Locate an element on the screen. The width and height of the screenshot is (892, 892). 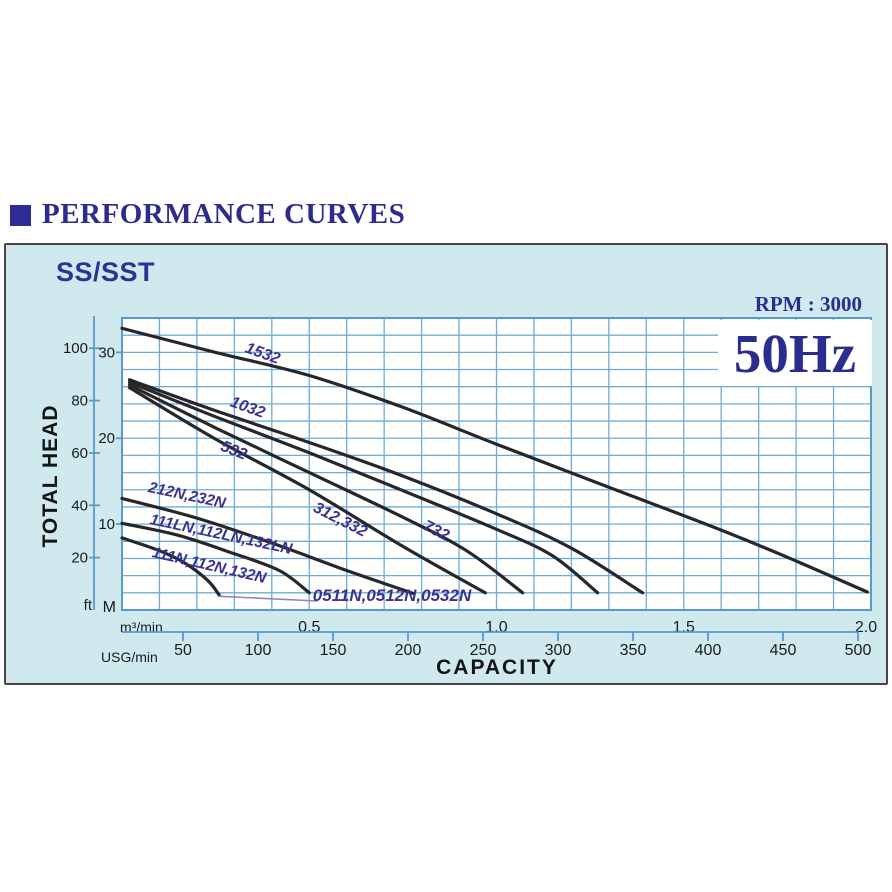
curve-212N-232N is located at coordinates (268, 546).